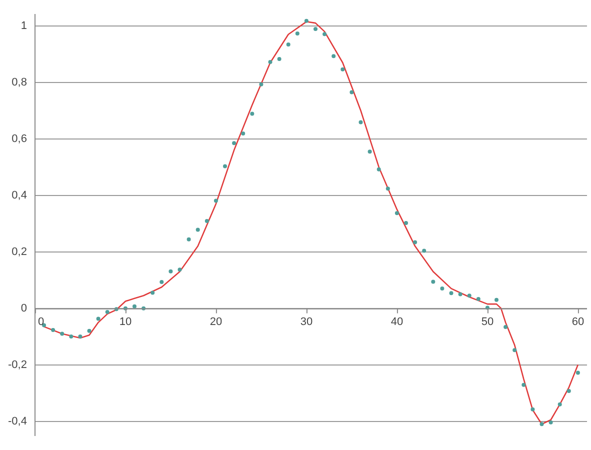 This screenshot has height=450, width=591. What do you see at coordinates (41, 322) in the screenshot?
I see `x-tick-label: 0` at bounding box center [41, 322].